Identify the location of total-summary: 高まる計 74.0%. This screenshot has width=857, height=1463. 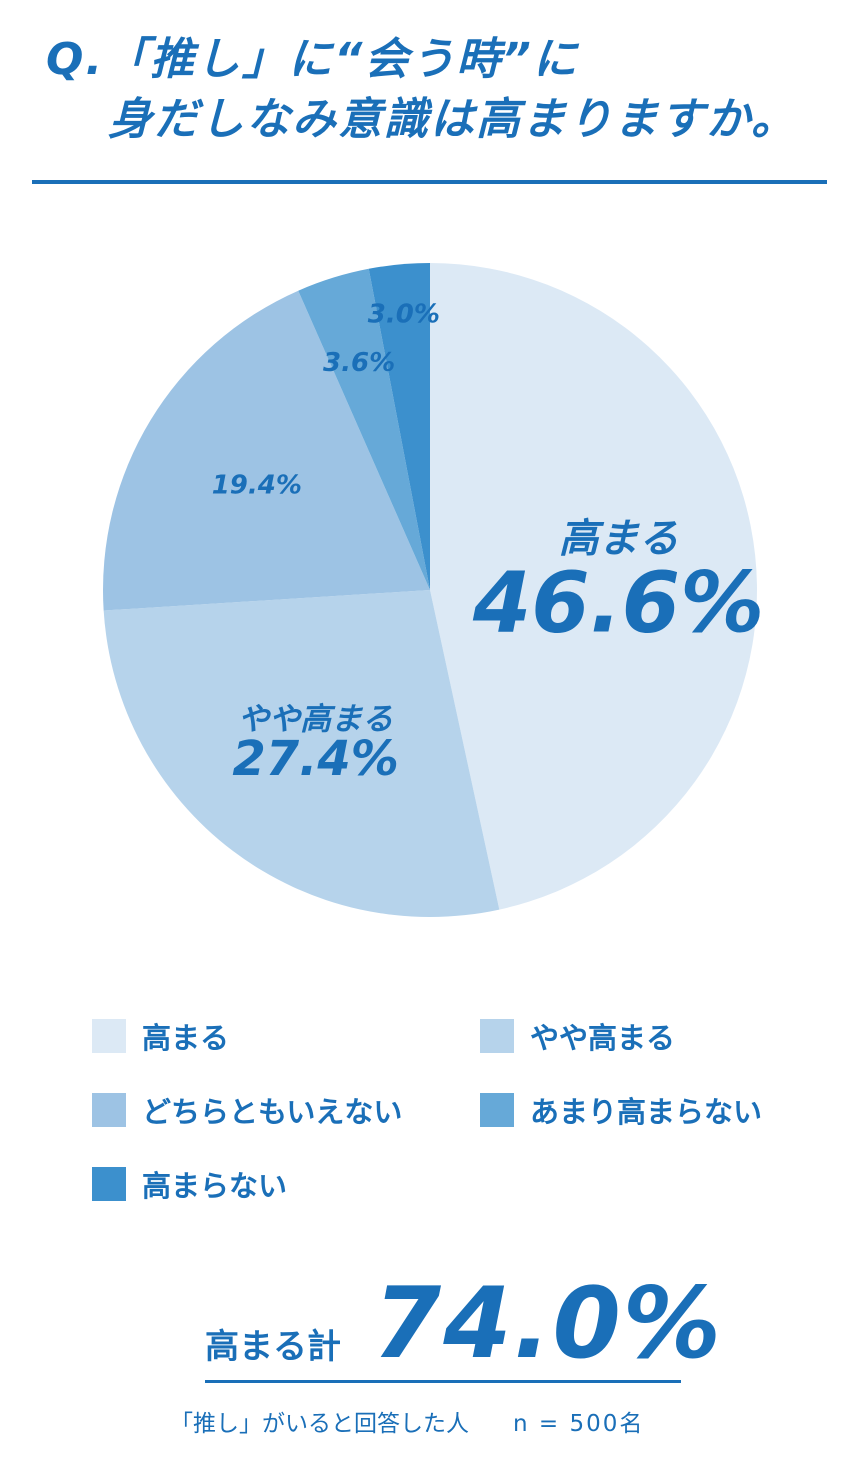
(463, 1326).